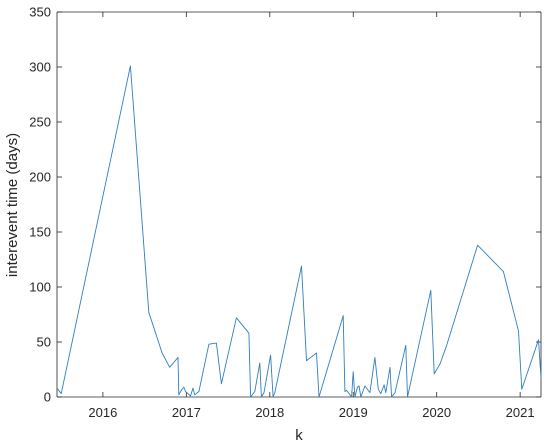  What do you see at coordinates (186, 412) in the screenshot?
I see `x-tick-label: 2017` at bounding box center [186, 412].